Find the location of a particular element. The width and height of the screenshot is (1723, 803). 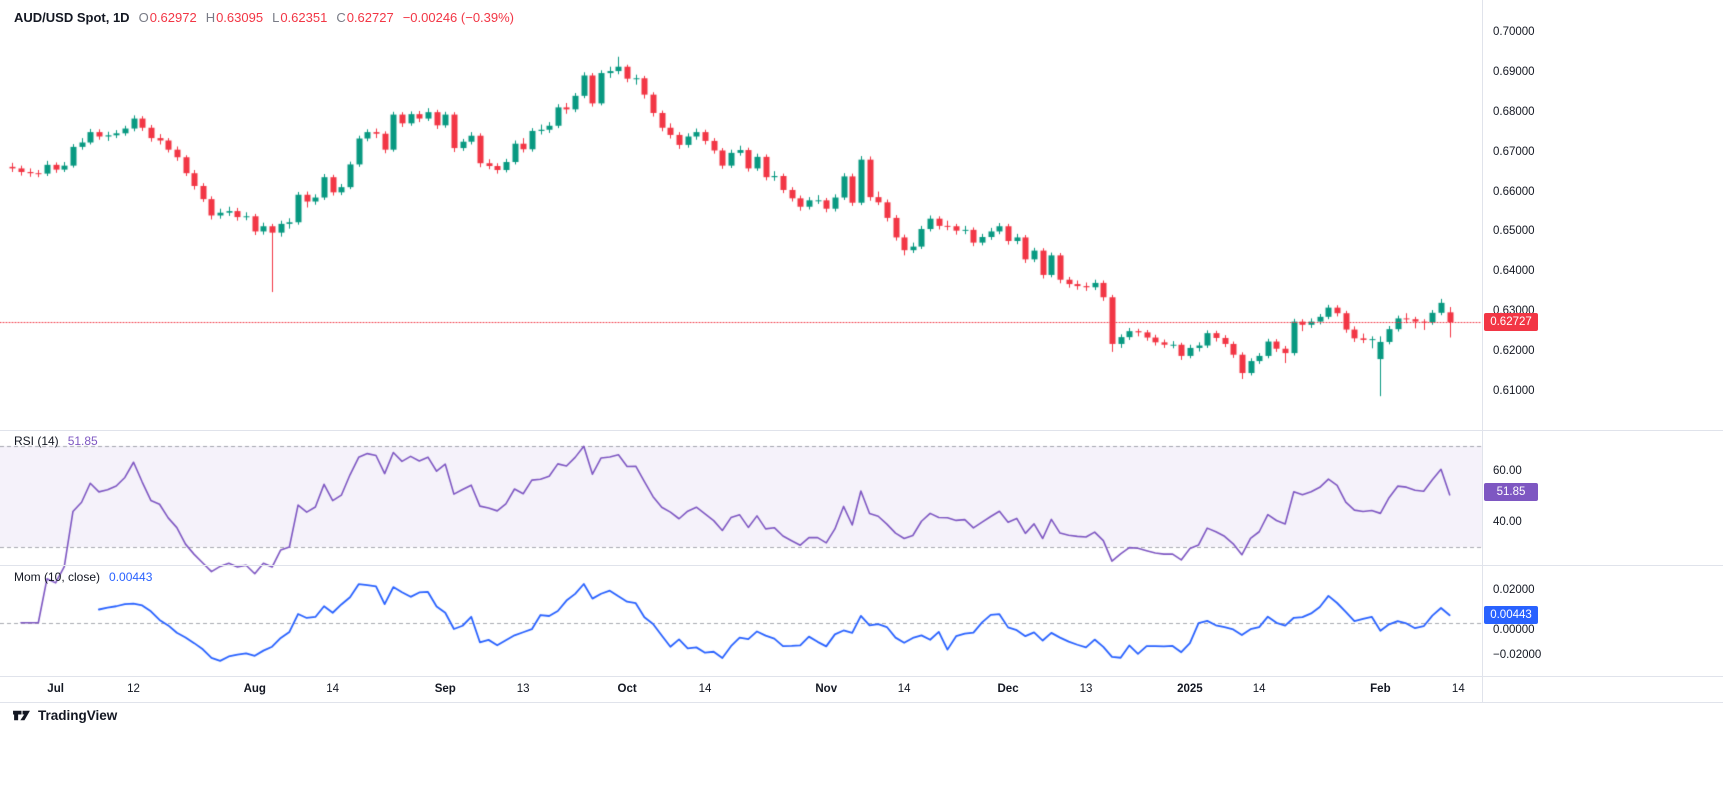

pane-separator-price-rsi is located at coordinates (861, 430).